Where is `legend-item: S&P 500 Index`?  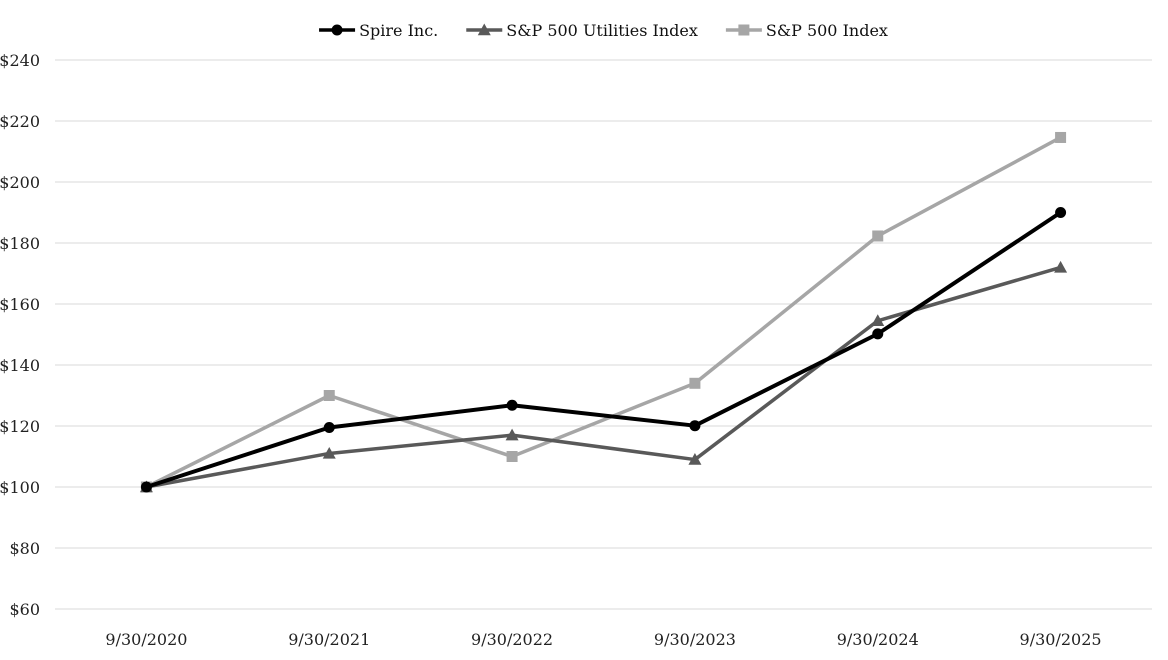
legend-item: S&P 500 Index is located at coordinates (806, 30).